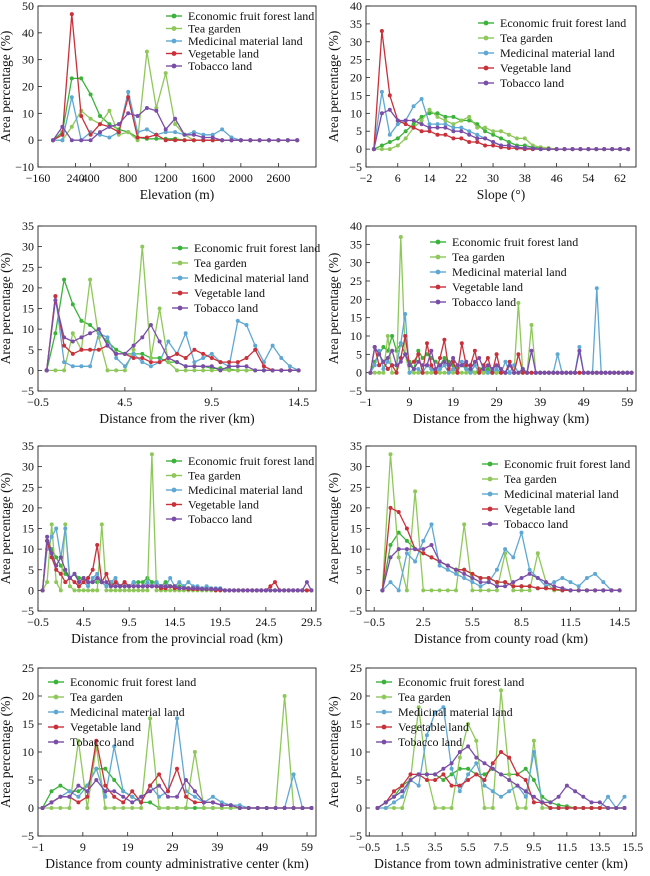 This screenshot has height=876, width=650. Describe the element at coordinates (356, 467) in the screenshot. I see `y-tick-label: 30` at that location.